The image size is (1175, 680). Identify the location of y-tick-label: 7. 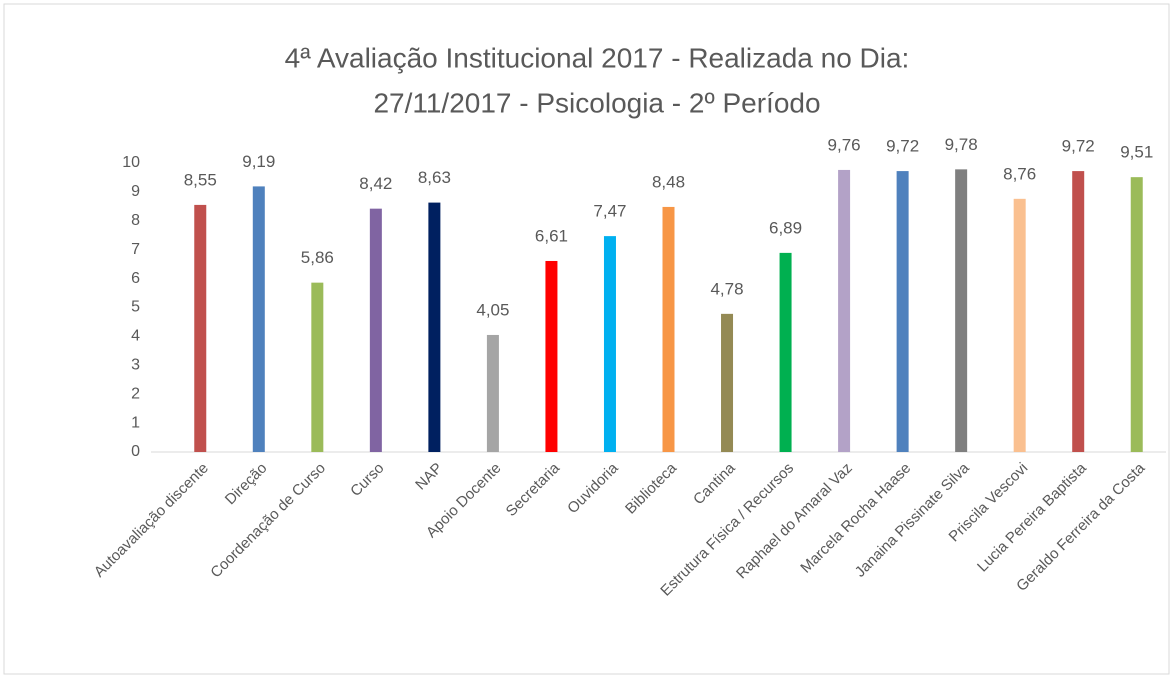
(135, 249).